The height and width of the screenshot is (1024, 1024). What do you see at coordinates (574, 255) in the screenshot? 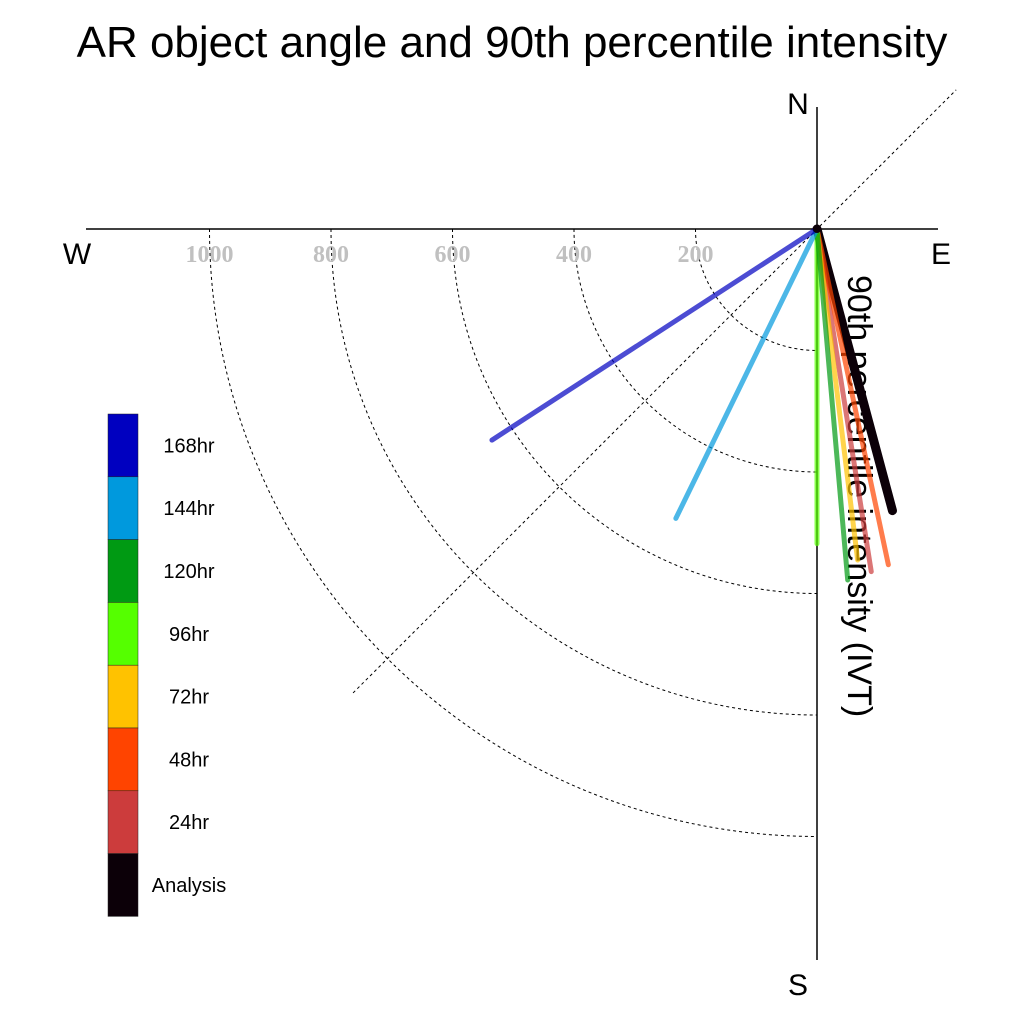
I see `tick-label-400: 400` at bounding box center [574, 255].